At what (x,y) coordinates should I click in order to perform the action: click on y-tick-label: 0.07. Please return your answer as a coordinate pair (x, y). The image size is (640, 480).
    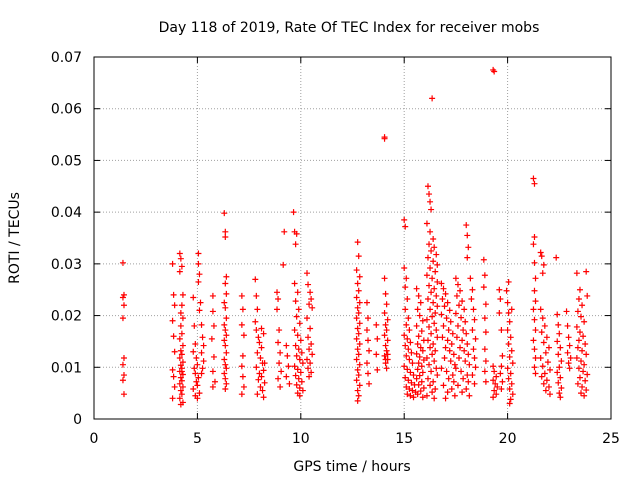
    Looking at the image, I should click on (66, 58).